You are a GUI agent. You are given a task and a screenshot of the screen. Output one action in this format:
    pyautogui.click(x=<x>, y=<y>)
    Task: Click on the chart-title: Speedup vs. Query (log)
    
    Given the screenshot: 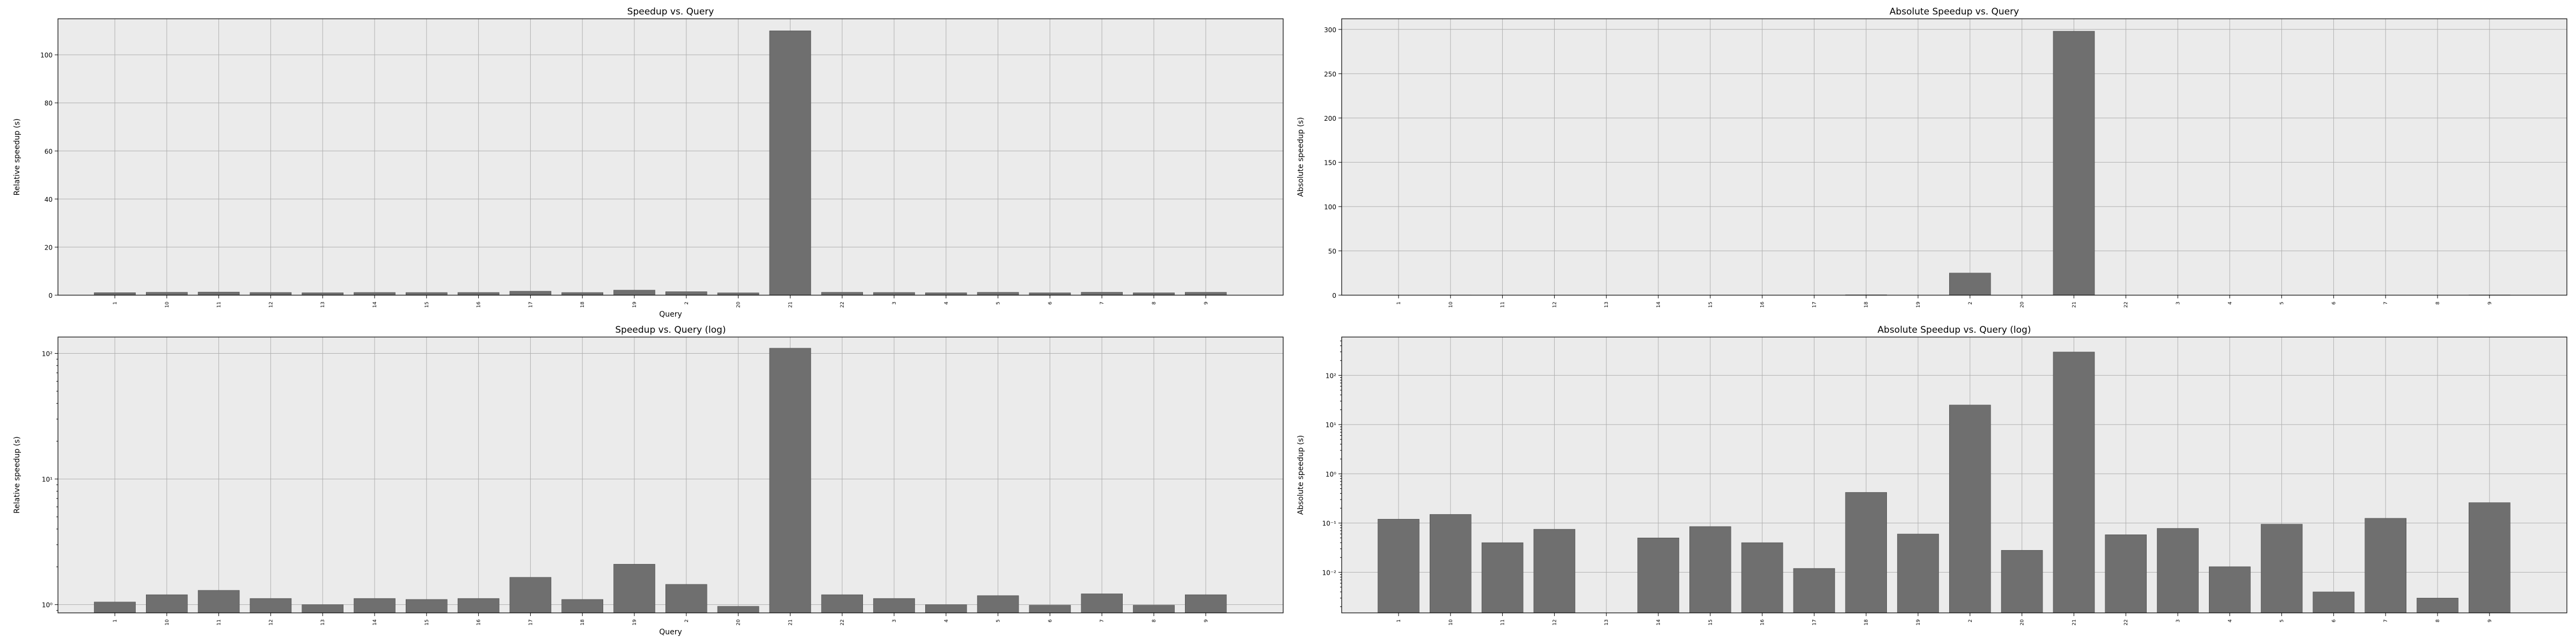 What is the action you would take?
    pyautogui.click(x=670, y=330)
    